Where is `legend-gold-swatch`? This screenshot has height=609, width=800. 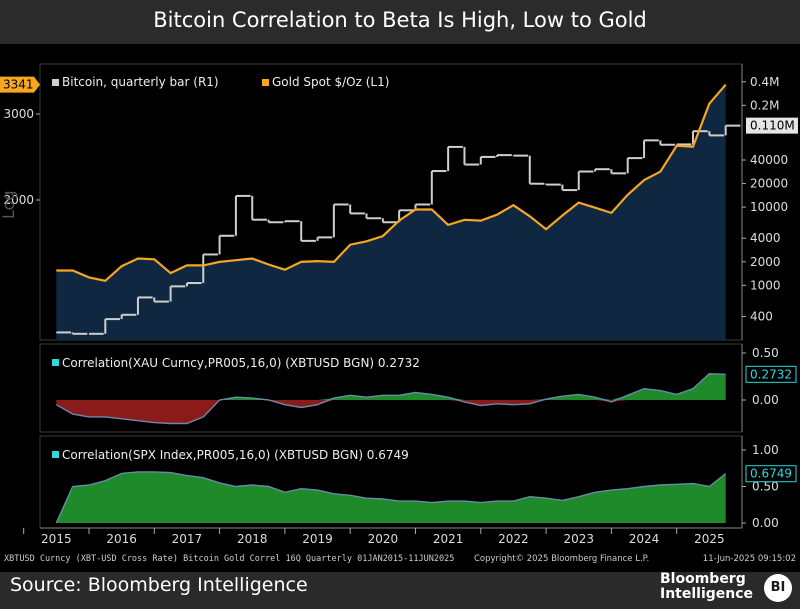 legend-gold-swatch is located at coordinates (265, 82).